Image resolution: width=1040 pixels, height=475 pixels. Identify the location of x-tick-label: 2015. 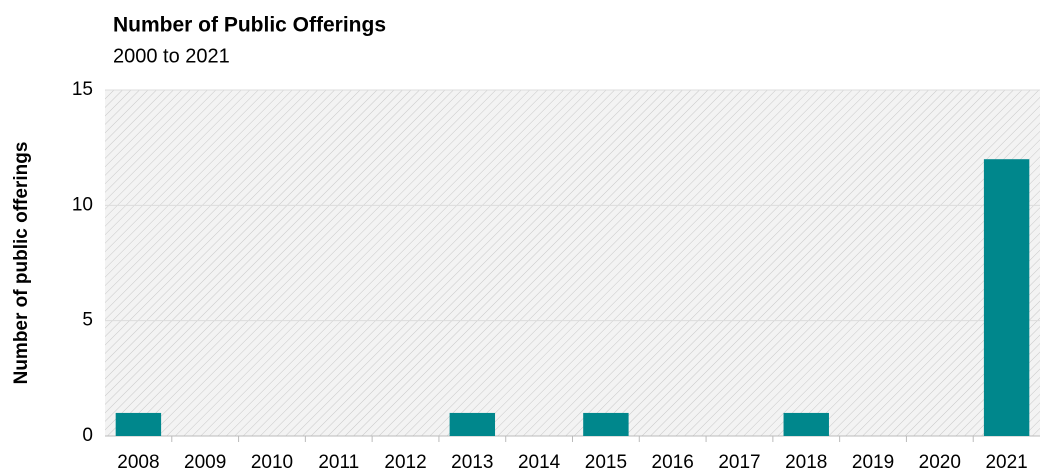
(606, 462).